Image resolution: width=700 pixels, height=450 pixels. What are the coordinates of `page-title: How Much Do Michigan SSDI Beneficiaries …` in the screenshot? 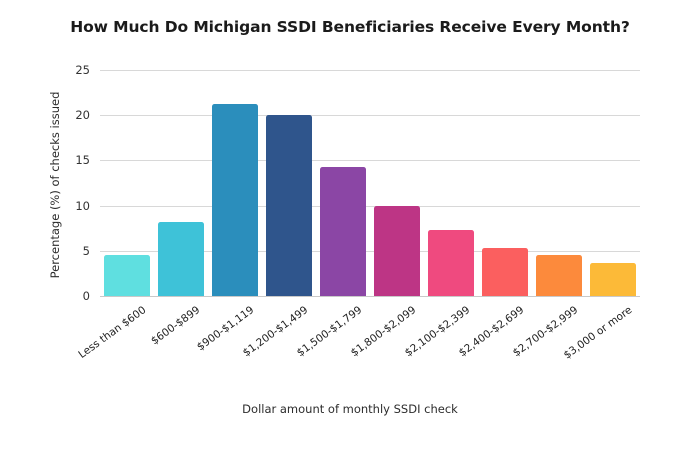 It's located at (350, 27).